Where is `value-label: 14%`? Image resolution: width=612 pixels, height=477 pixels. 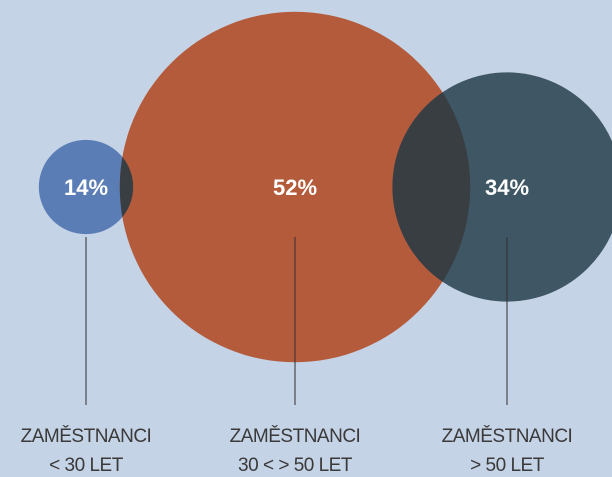
value-label: 14% is located at coordinates (86, 187).